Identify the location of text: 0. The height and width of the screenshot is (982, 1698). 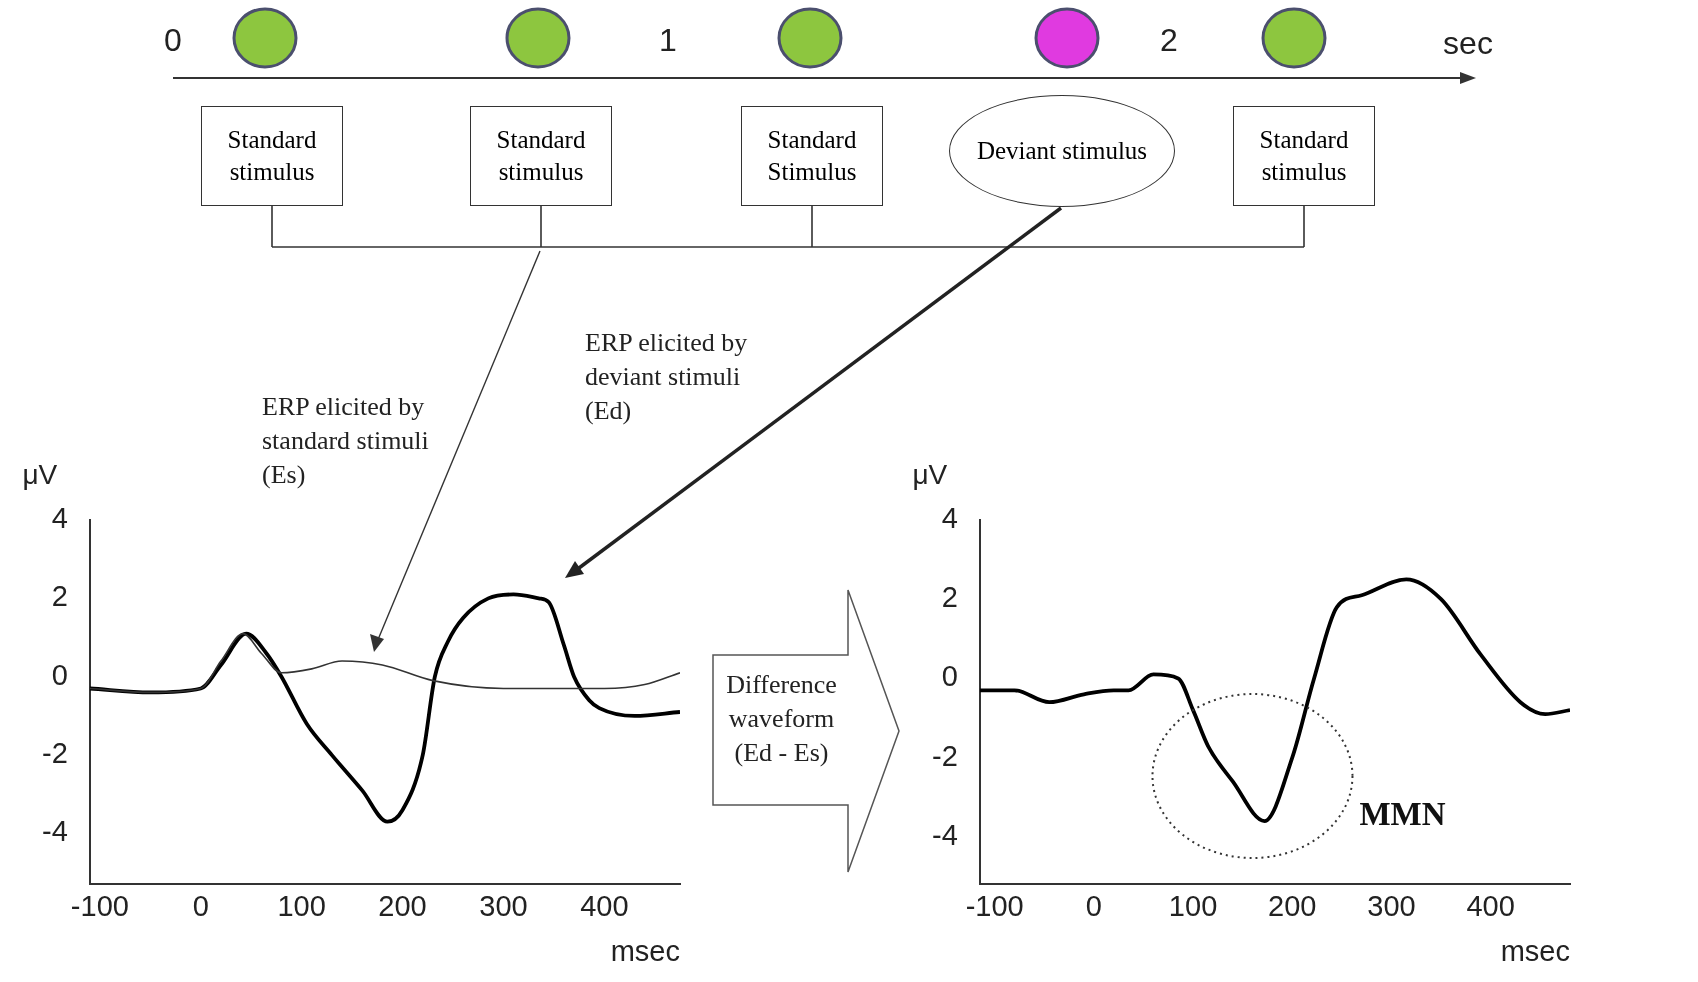
(173, 40).